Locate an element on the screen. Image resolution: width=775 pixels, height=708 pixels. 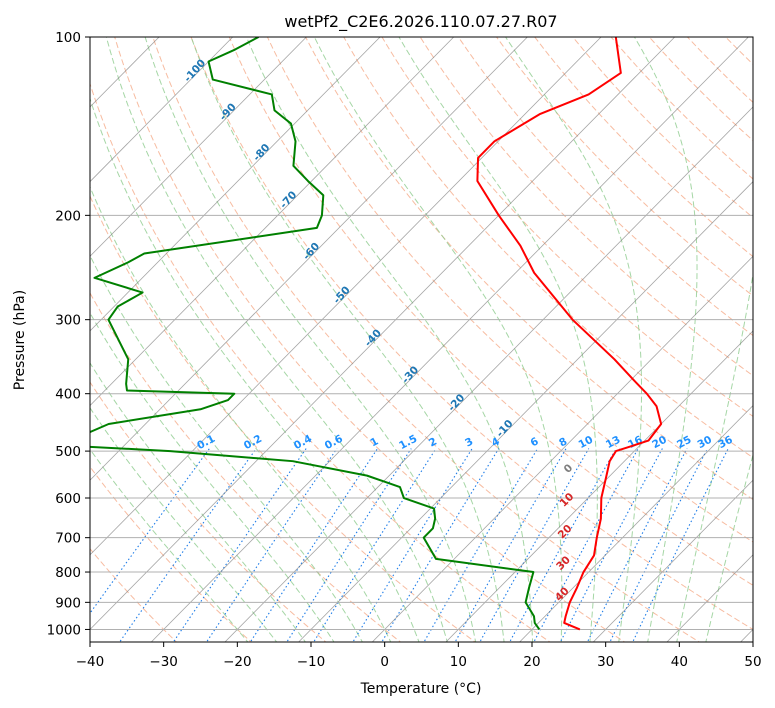
x-tick-label: 10 is located at coordinates (458, 662).